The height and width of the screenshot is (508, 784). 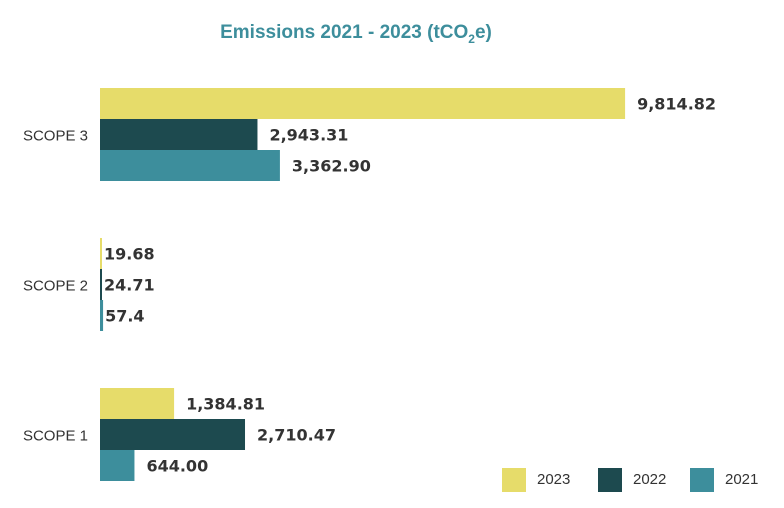 I want to click on category-label-scope-3: SCOPE 3, so click(x=55, y=136).